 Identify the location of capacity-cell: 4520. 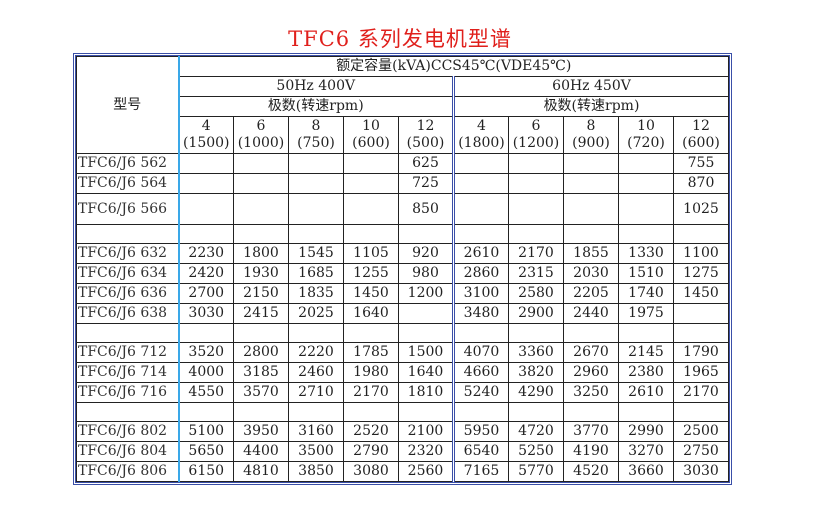
(591, 471).